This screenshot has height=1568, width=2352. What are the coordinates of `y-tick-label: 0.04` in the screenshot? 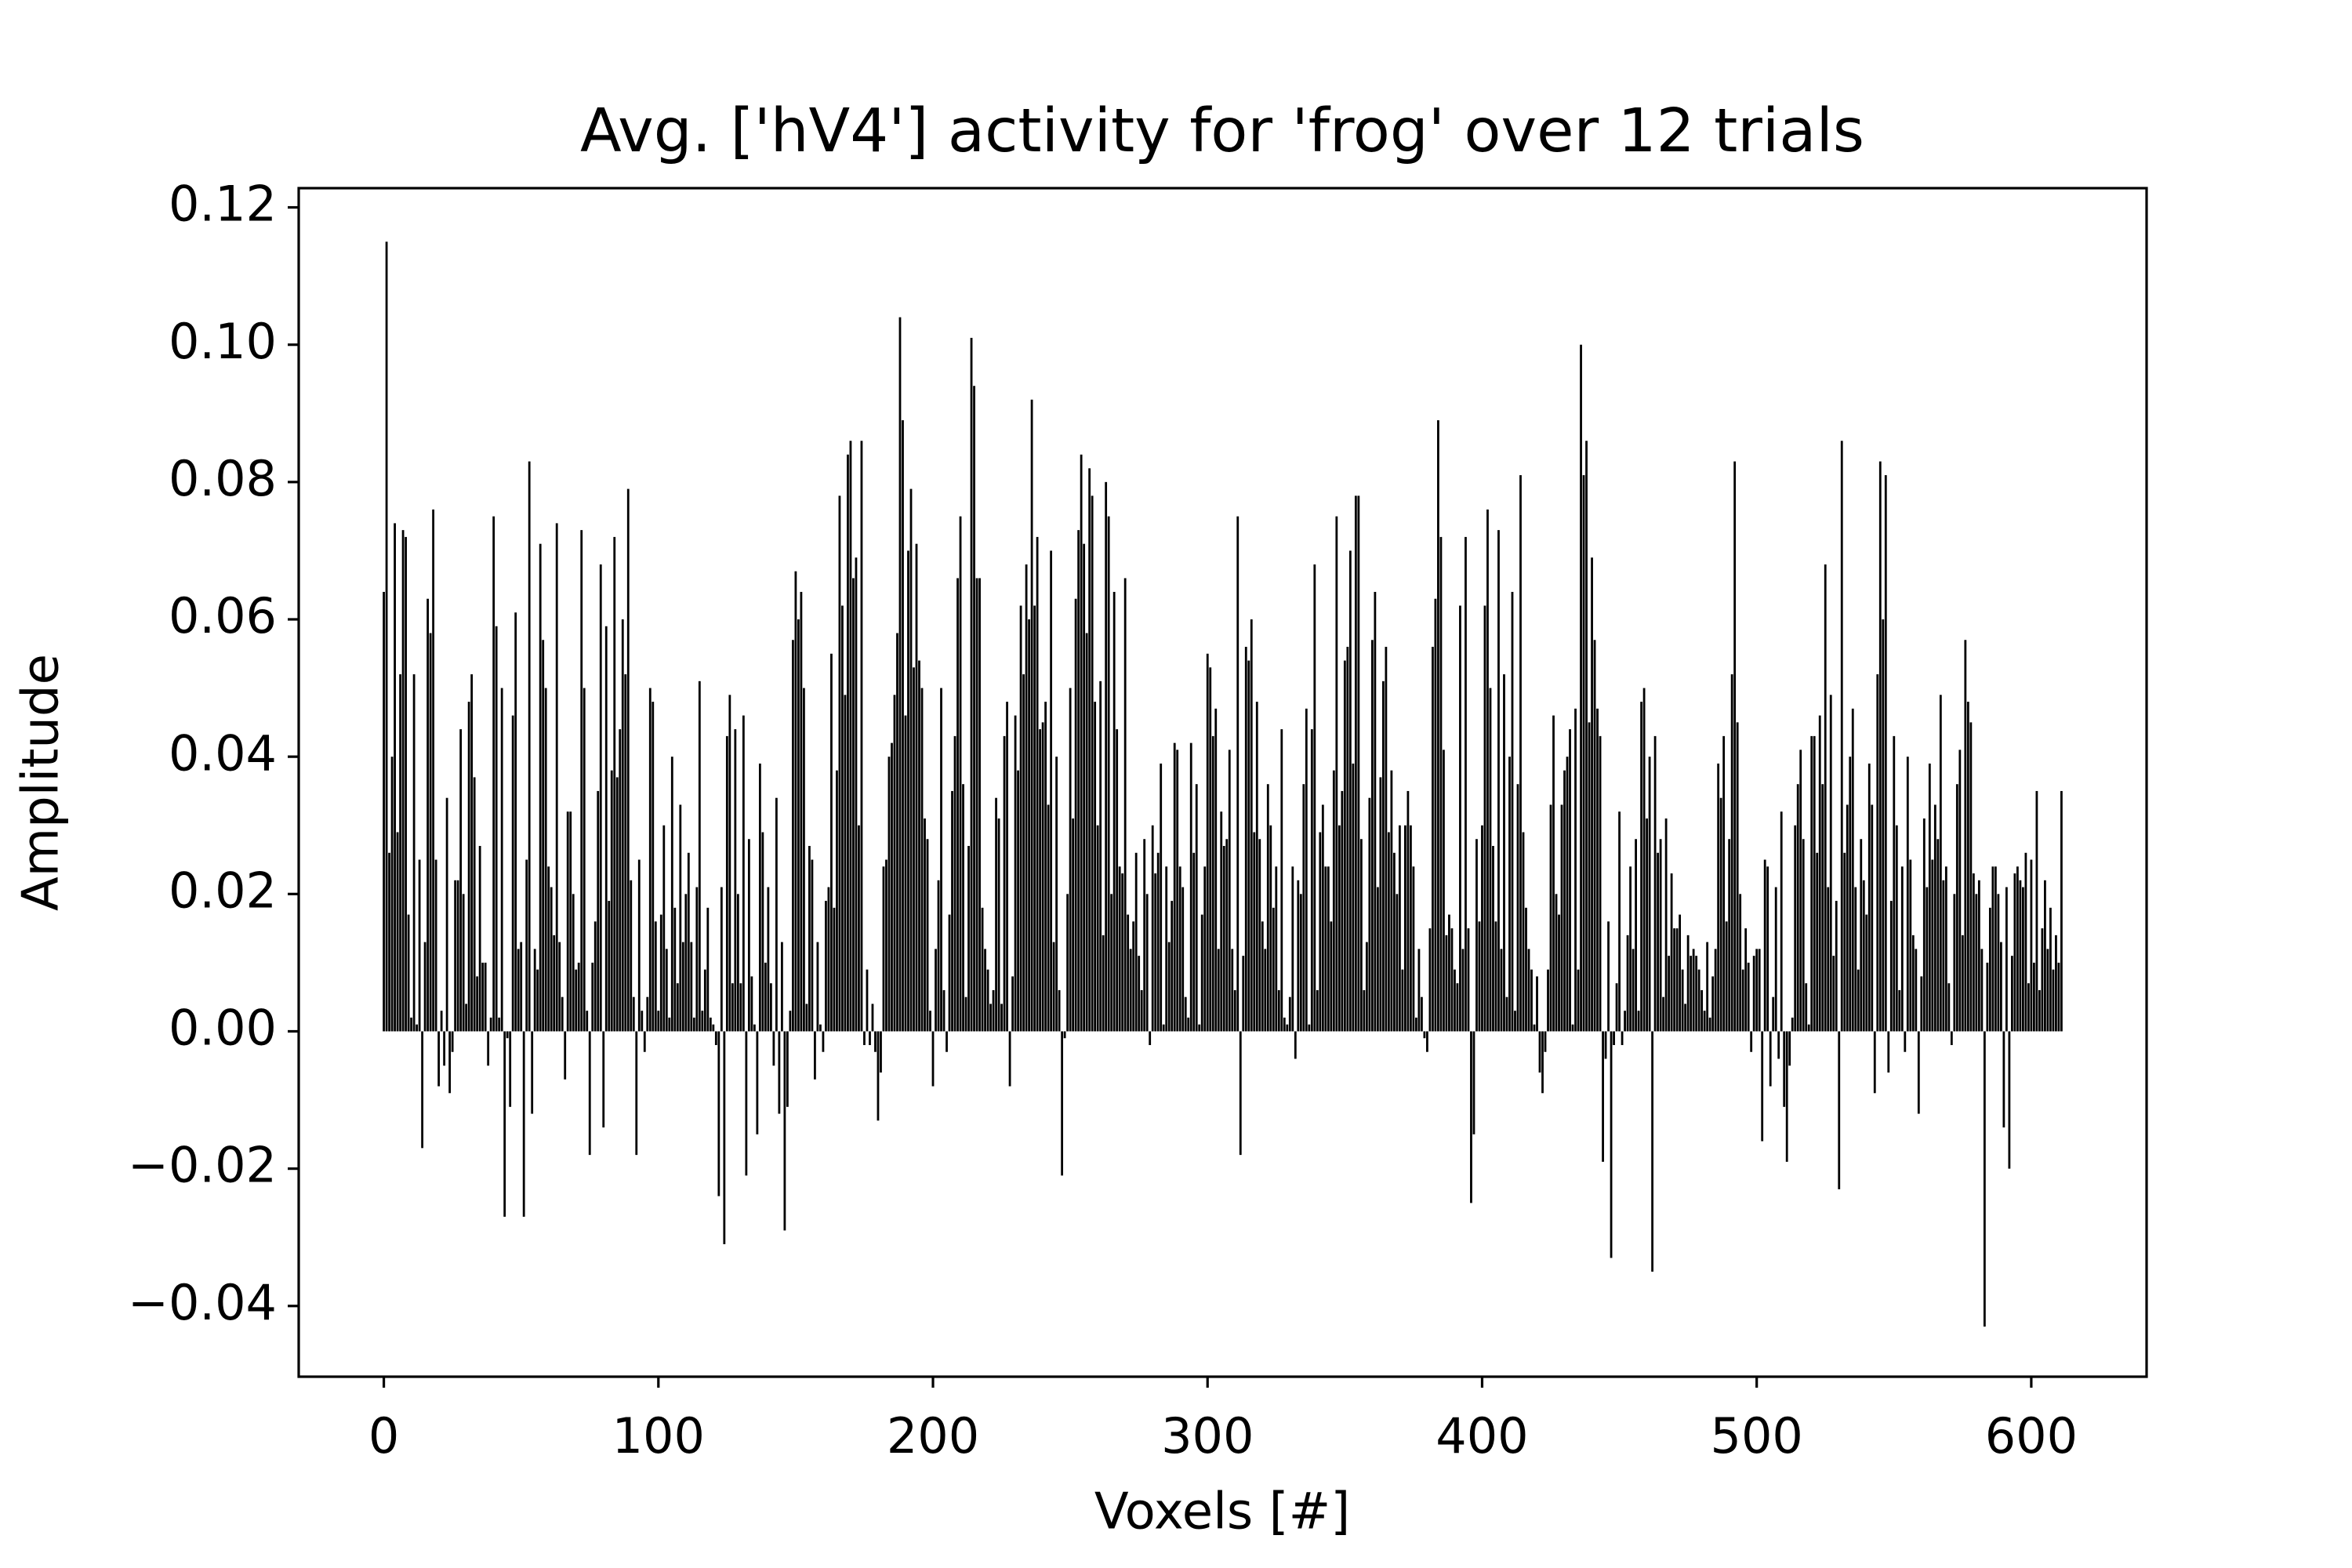 It's located at (223, 753).